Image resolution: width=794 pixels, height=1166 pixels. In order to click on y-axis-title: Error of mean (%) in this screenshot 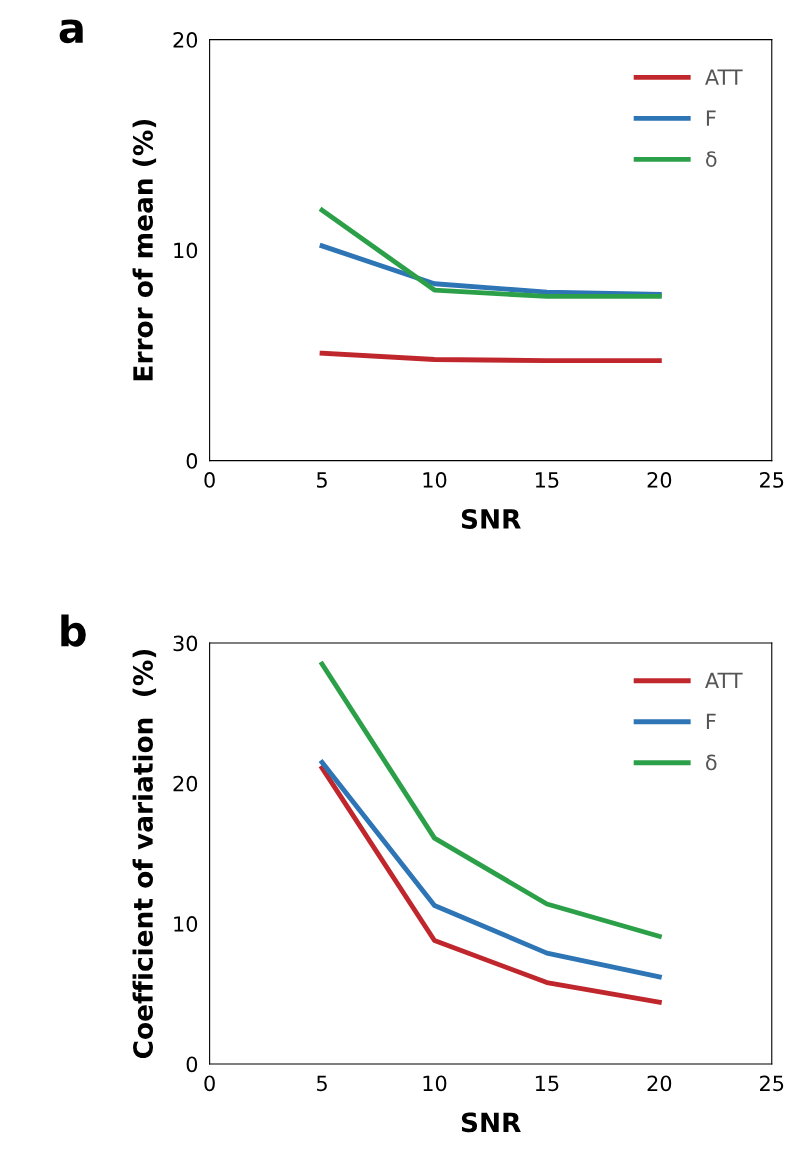, I will do `click(144, 250)`.